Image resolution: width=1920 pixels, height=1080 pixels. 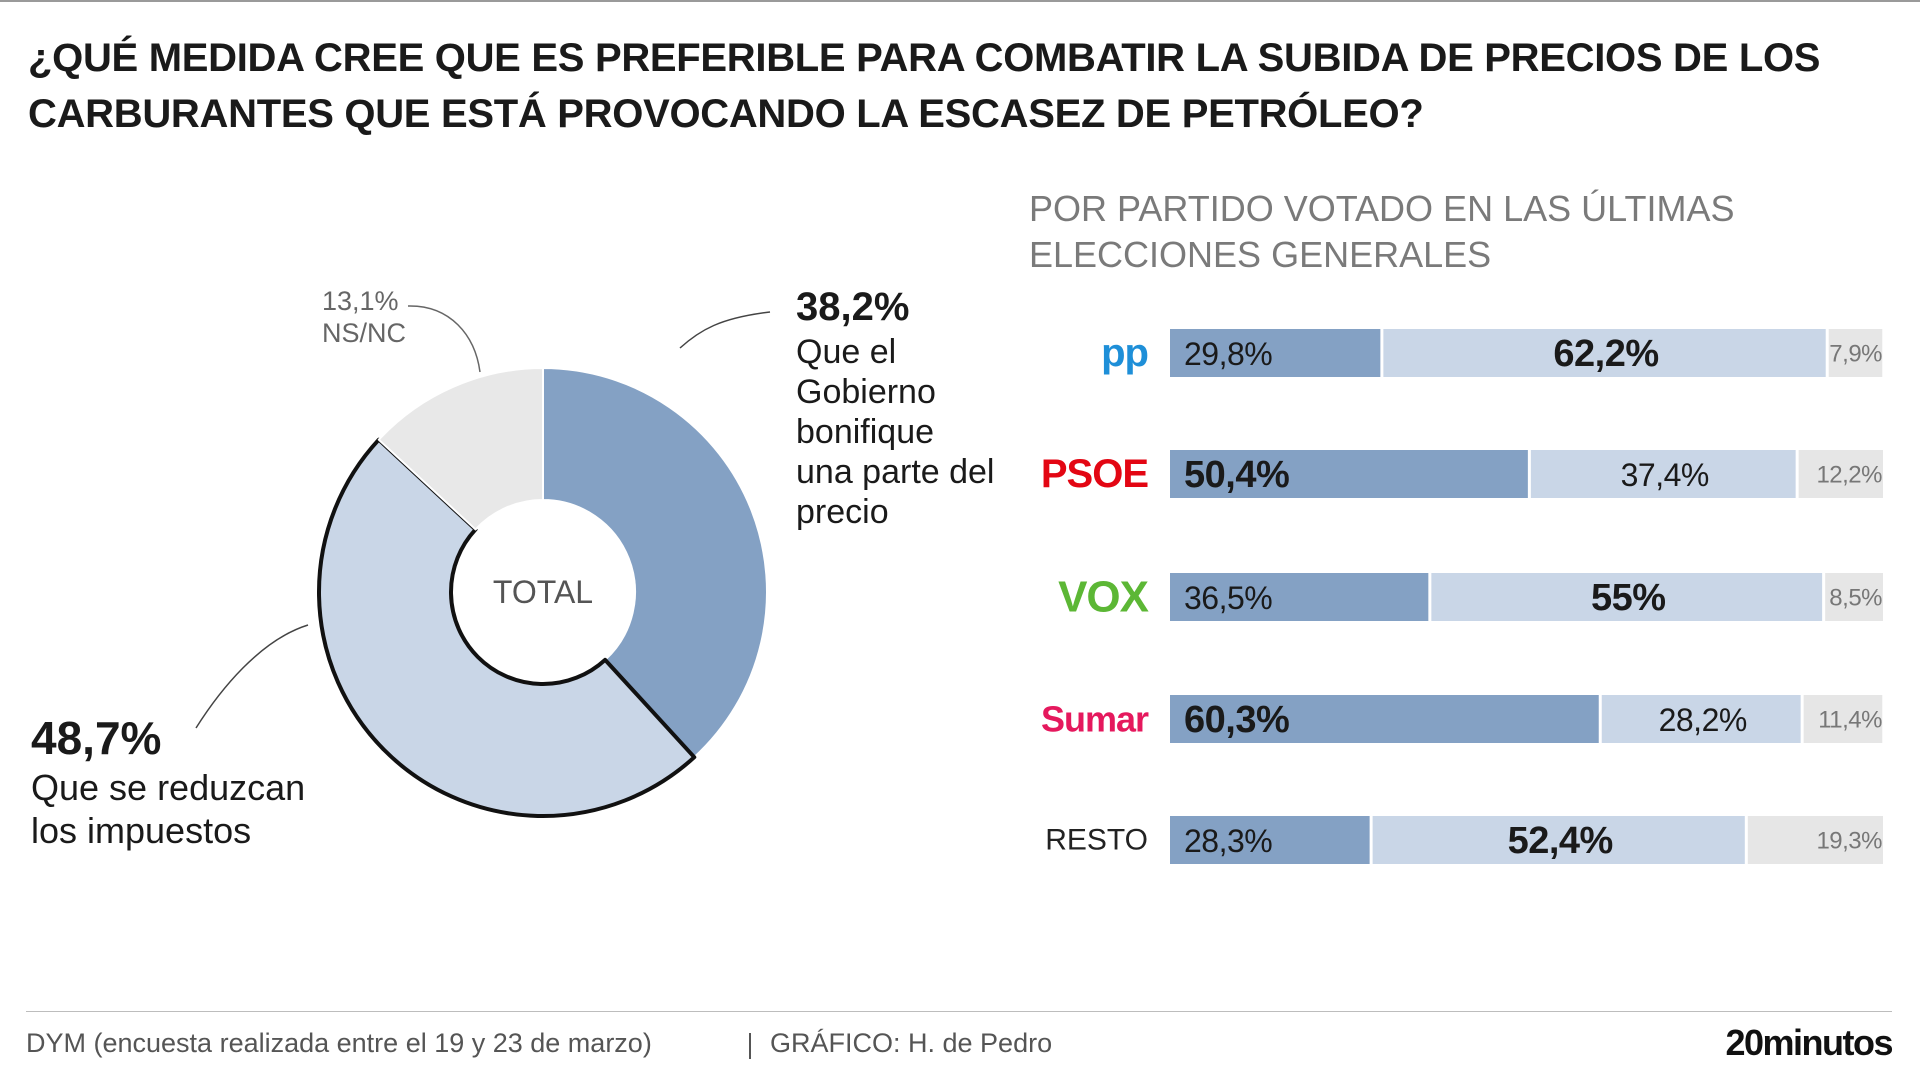 What do you see at coordinates (543, 592) in the screenshot?
I see `donut-center-label: TOTAL` at bounding box center [543, 592].